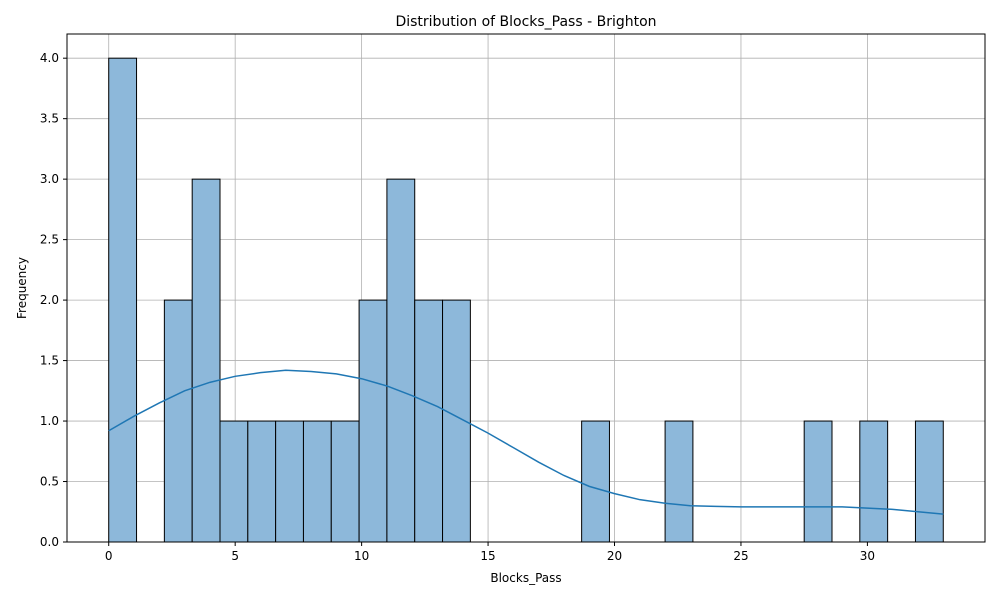  I want to click on x-axis-label: Blocks_Pass, so click(525, 578).